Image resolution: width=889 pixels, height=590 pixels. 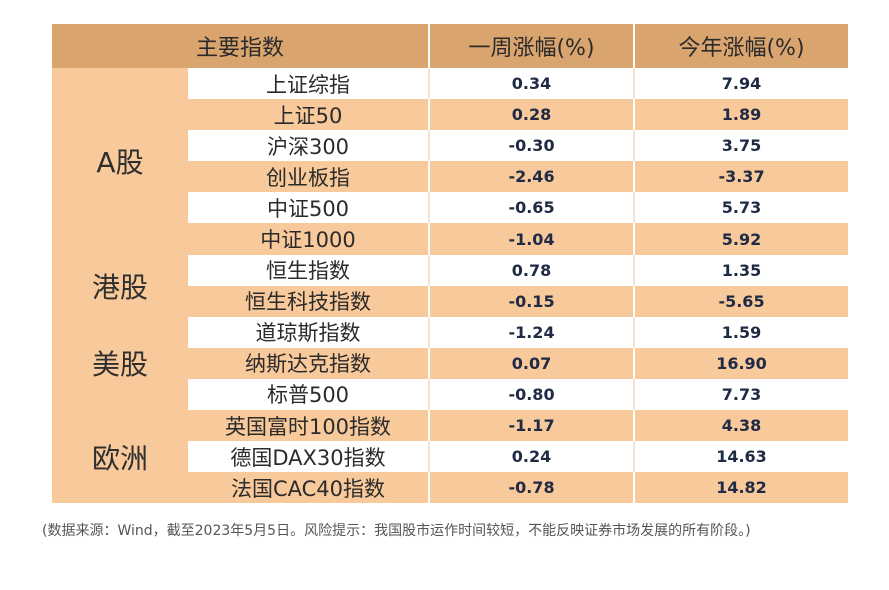 I want to click on week-change-cell: -1.17, so click(x=532, y=426).